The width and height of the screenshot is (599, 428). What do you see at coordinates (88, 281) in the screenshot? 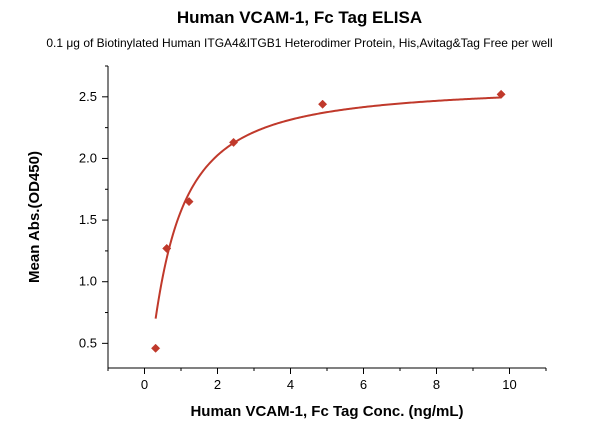
I see `y-tick-label: 1.0` at bounding box center [88, 281].